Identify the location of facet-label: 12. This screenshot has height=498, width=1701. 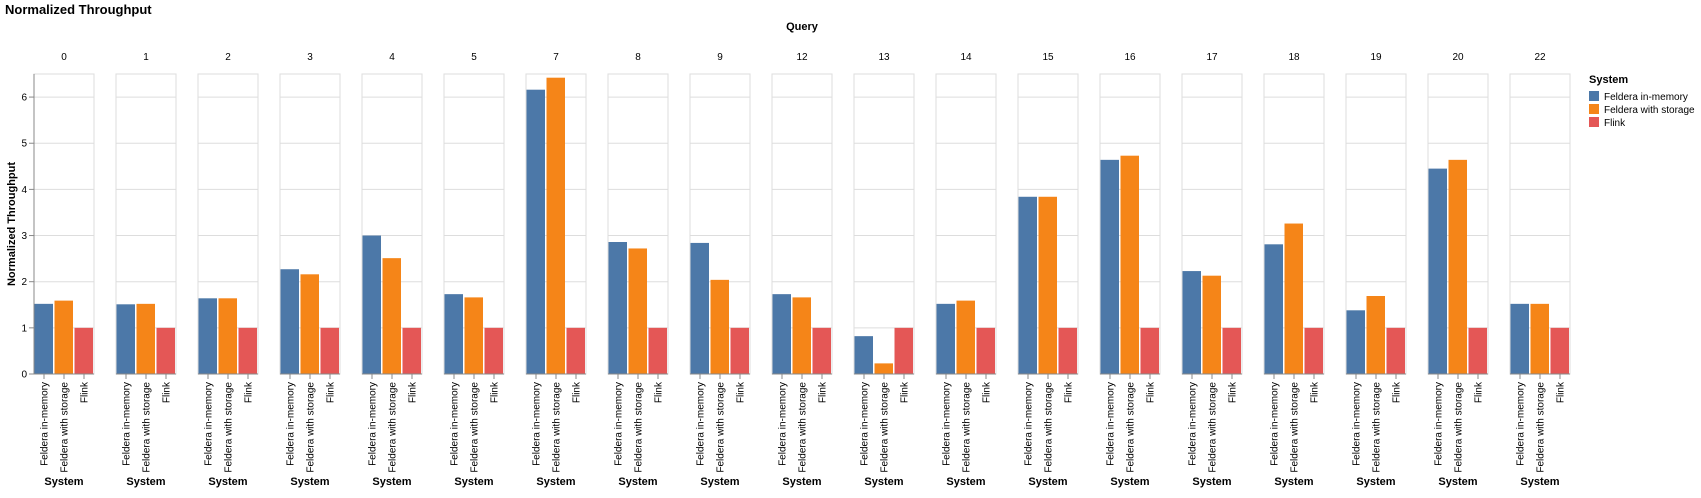
(802, 57).